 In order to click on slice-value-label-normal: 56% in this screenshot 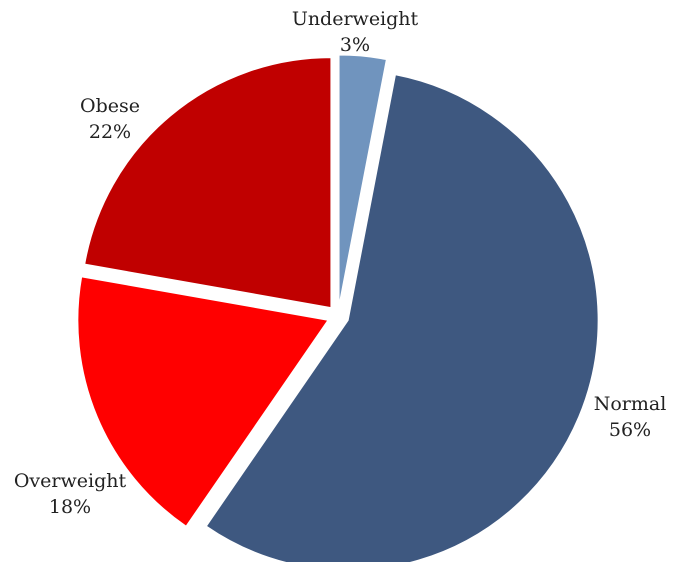, I will do `click(630, 430)`.